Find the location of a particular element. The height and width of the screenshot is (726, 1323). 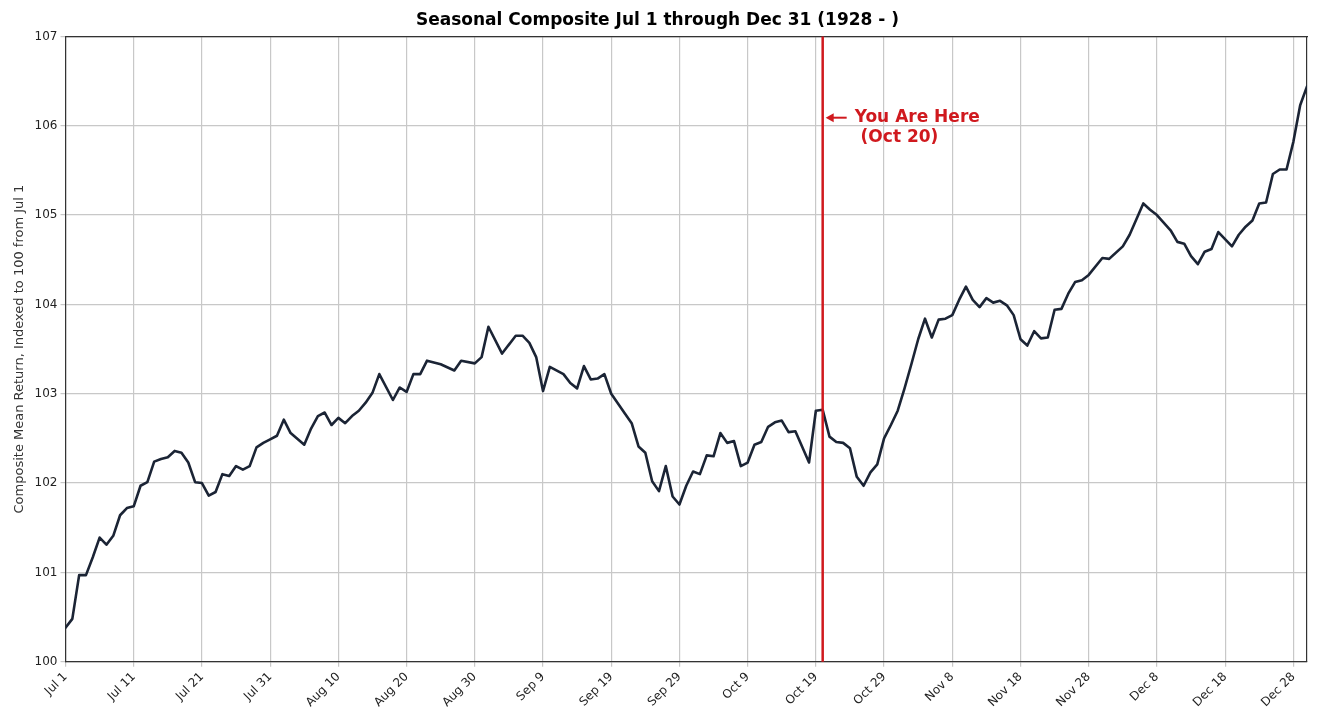

x-tick-label: Jul 21 is located at coordinates (189, 686).